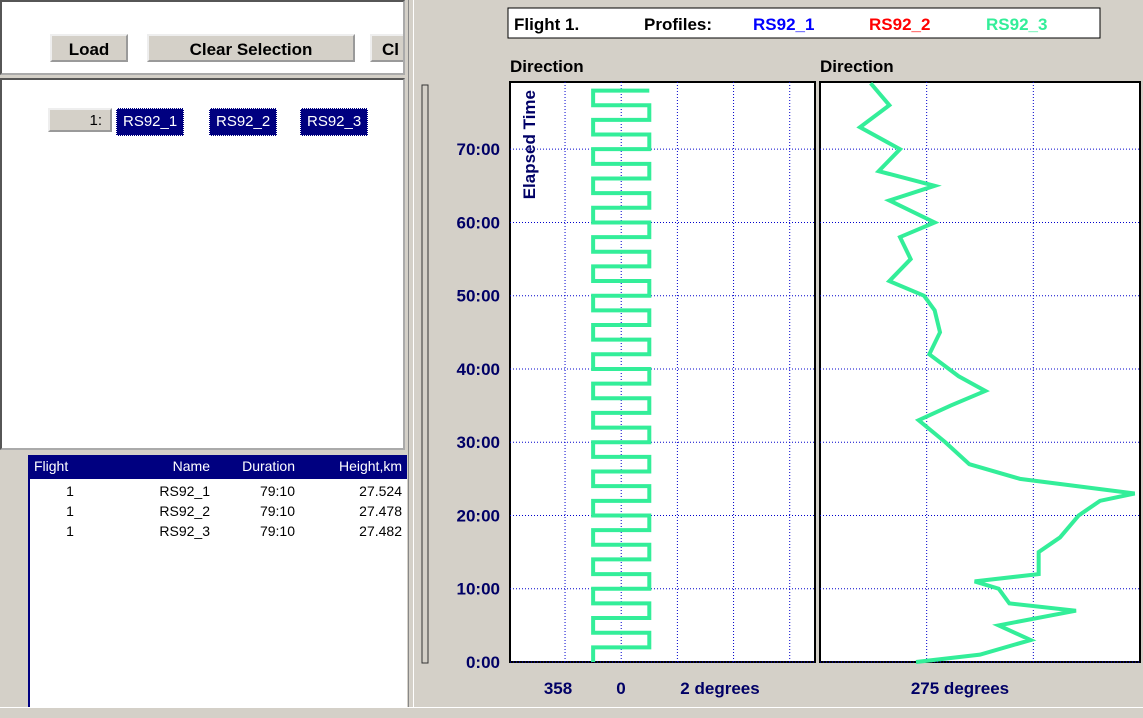 The height and width of the screenshot is (718, 1143). I want to click on flight-label: Flight 1., so click(546, 24).